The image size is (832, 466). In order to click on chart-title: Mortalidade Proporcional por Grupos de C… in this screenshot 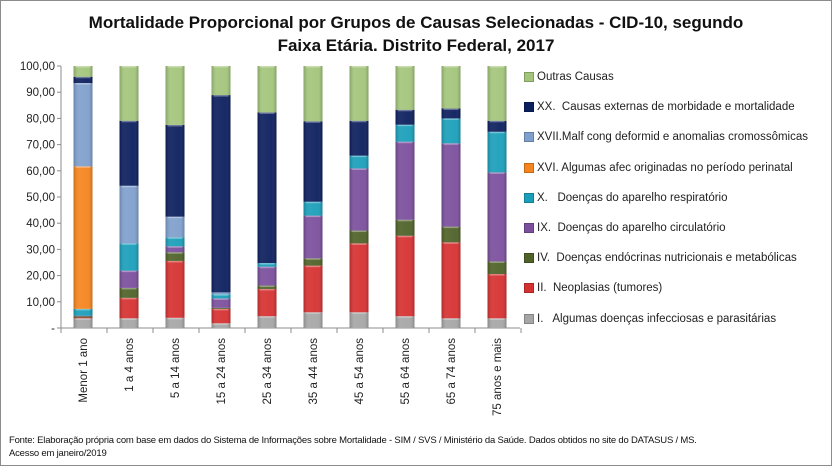, I will do `click(416, 34)`.